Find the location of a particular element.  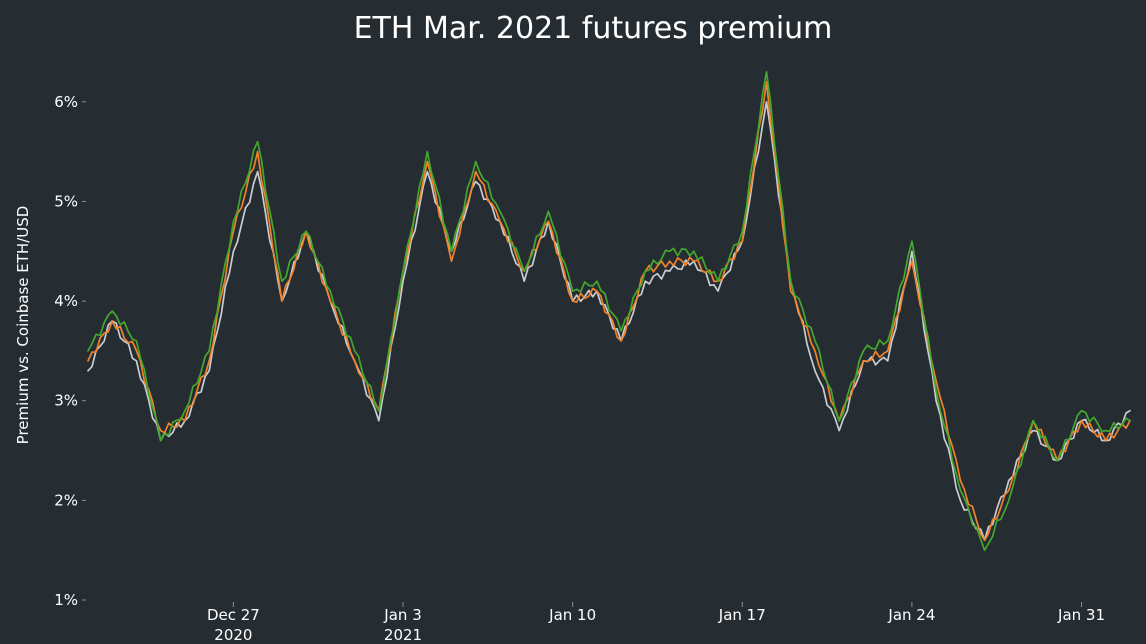

x-tick-label: Jan 24 is located at coordinates (911, 615).